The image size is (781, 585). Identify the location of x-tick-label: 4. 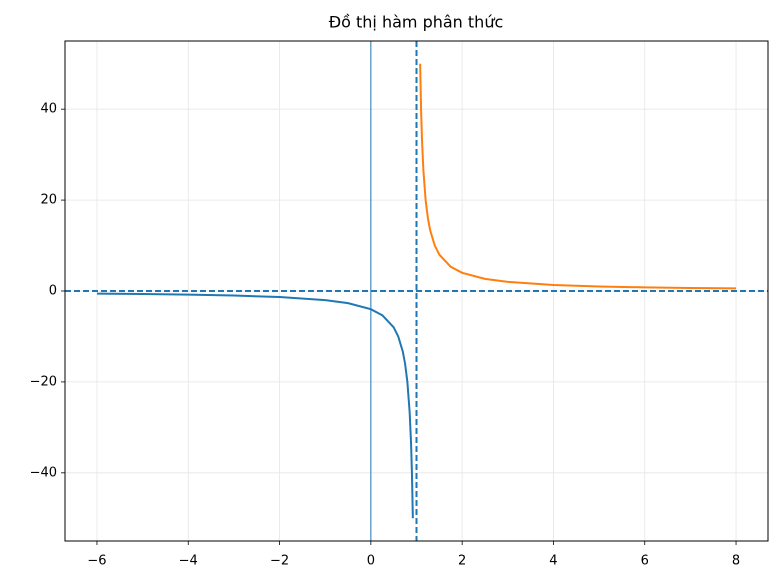
(553, 561).